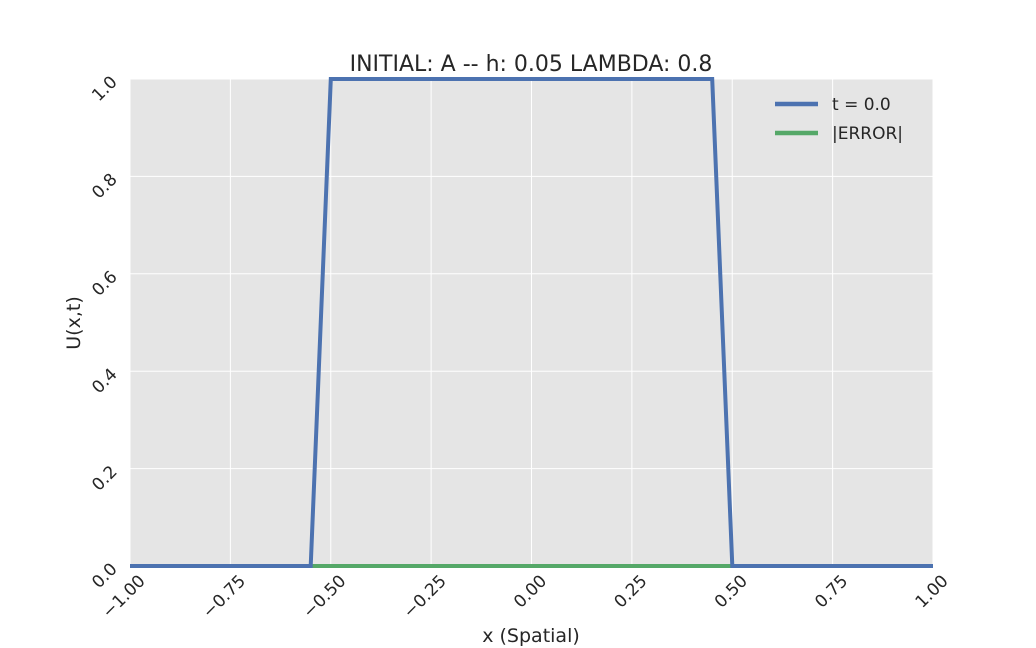  I want to click on x-tick-label: 0.75, so click(831, 591).